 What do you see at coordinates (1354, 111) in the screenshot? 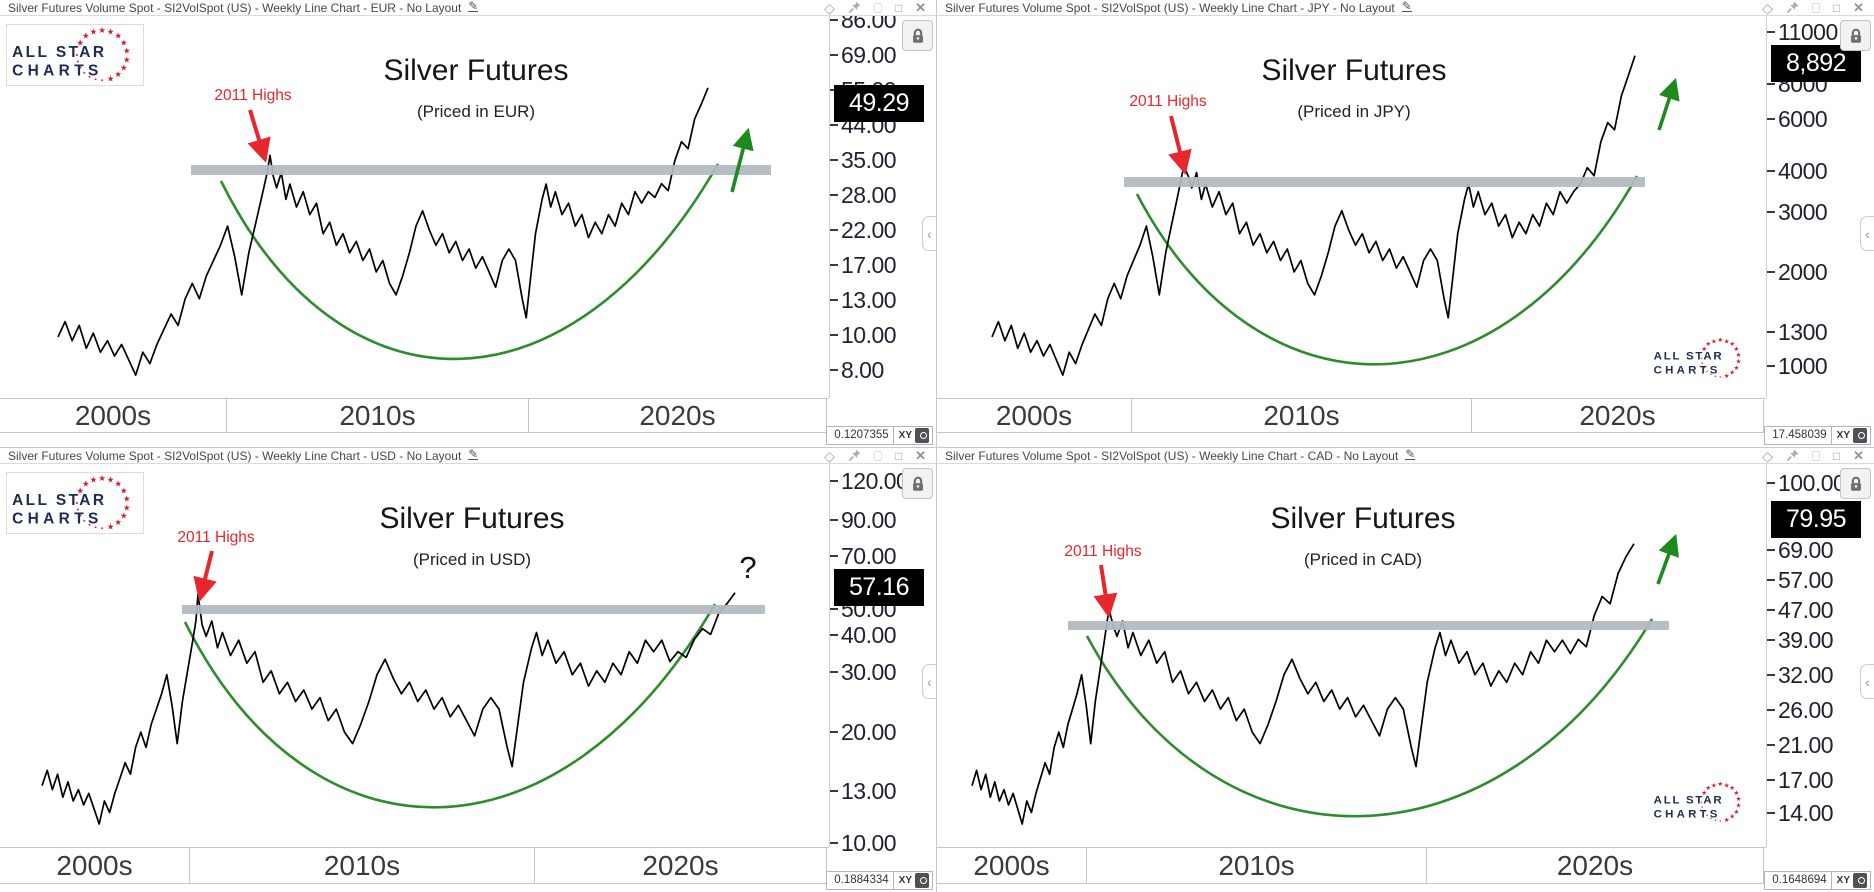
I see `chart-subtitle: (Priced in JPY)` at bounding box center [1354, 111].